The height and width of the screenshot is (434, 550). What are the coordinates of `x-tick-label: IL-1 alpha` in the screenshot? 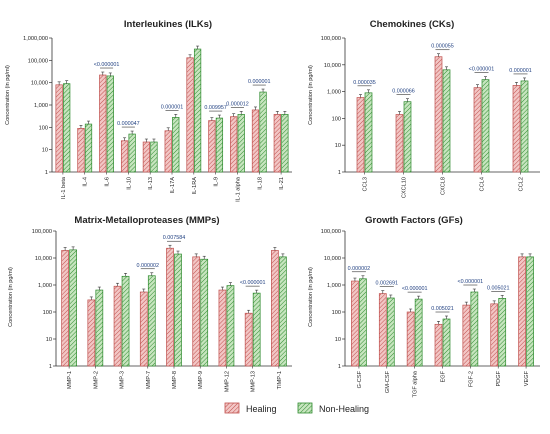 It's located at (238, 189).